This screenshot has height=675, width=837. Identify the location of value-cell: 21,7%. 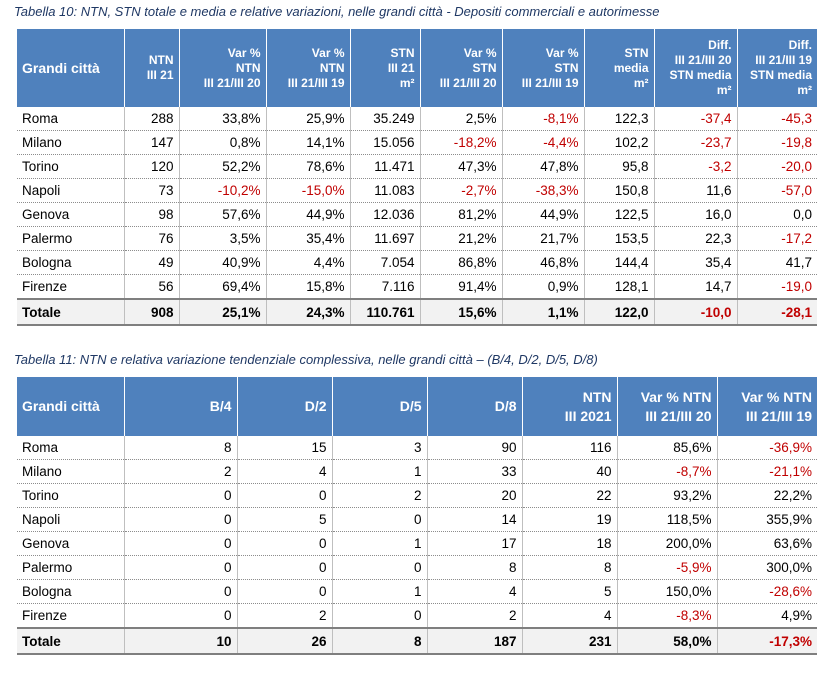
(543, 238).